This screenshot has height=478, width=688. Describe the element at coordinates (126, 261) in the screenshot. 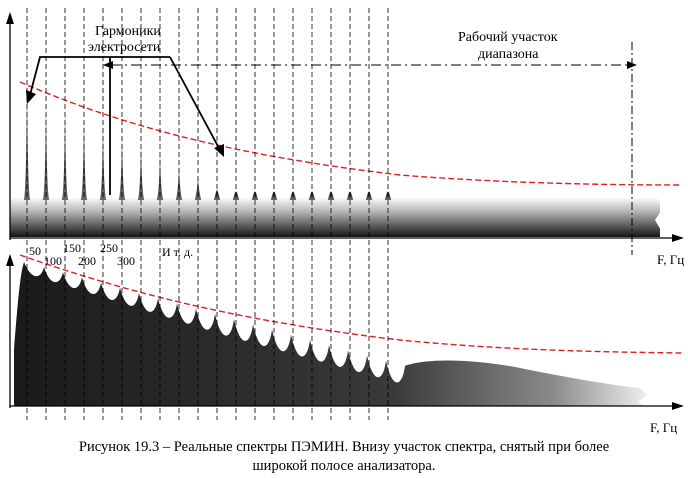

I see `tick-300: 300` at that location.